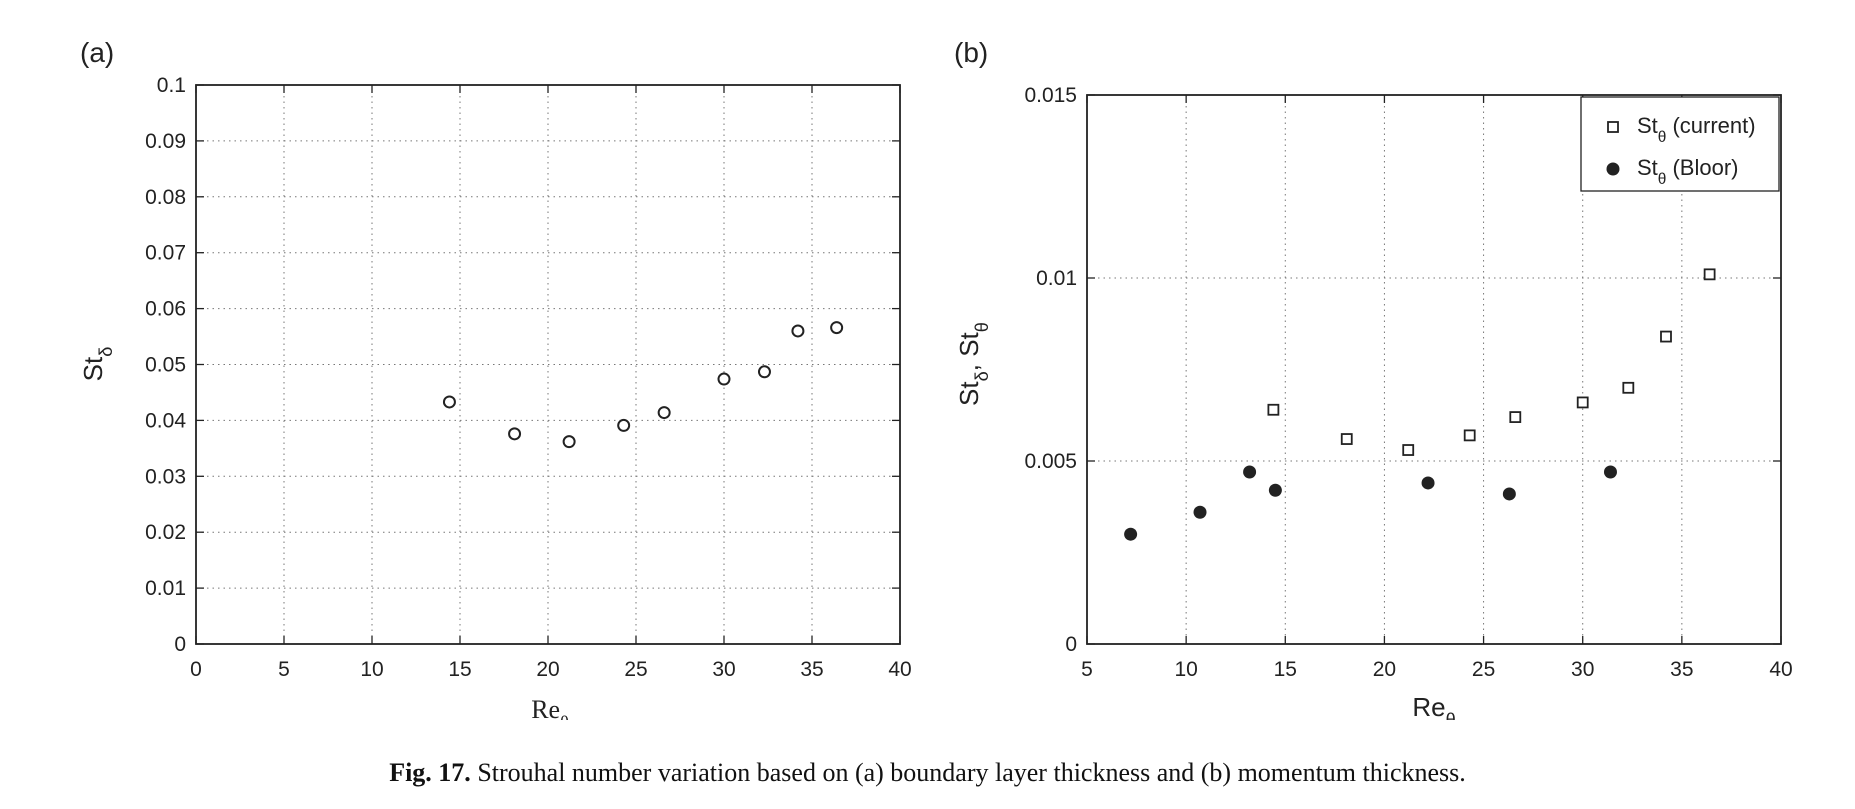  I want to click on y-tick-label: 0.07, so click(165, 253).